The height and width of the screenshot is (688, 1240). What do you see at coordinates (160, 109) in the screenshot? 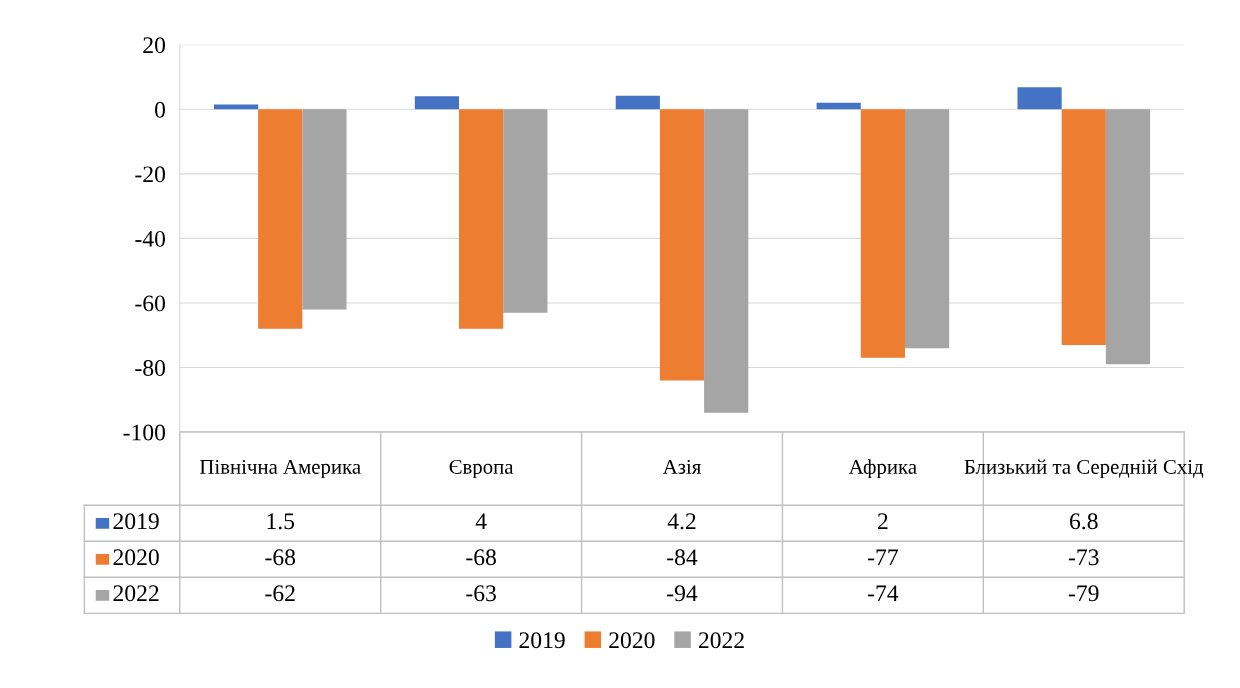
I see `y-tick-label: 0` at bounding box center [160, 109].